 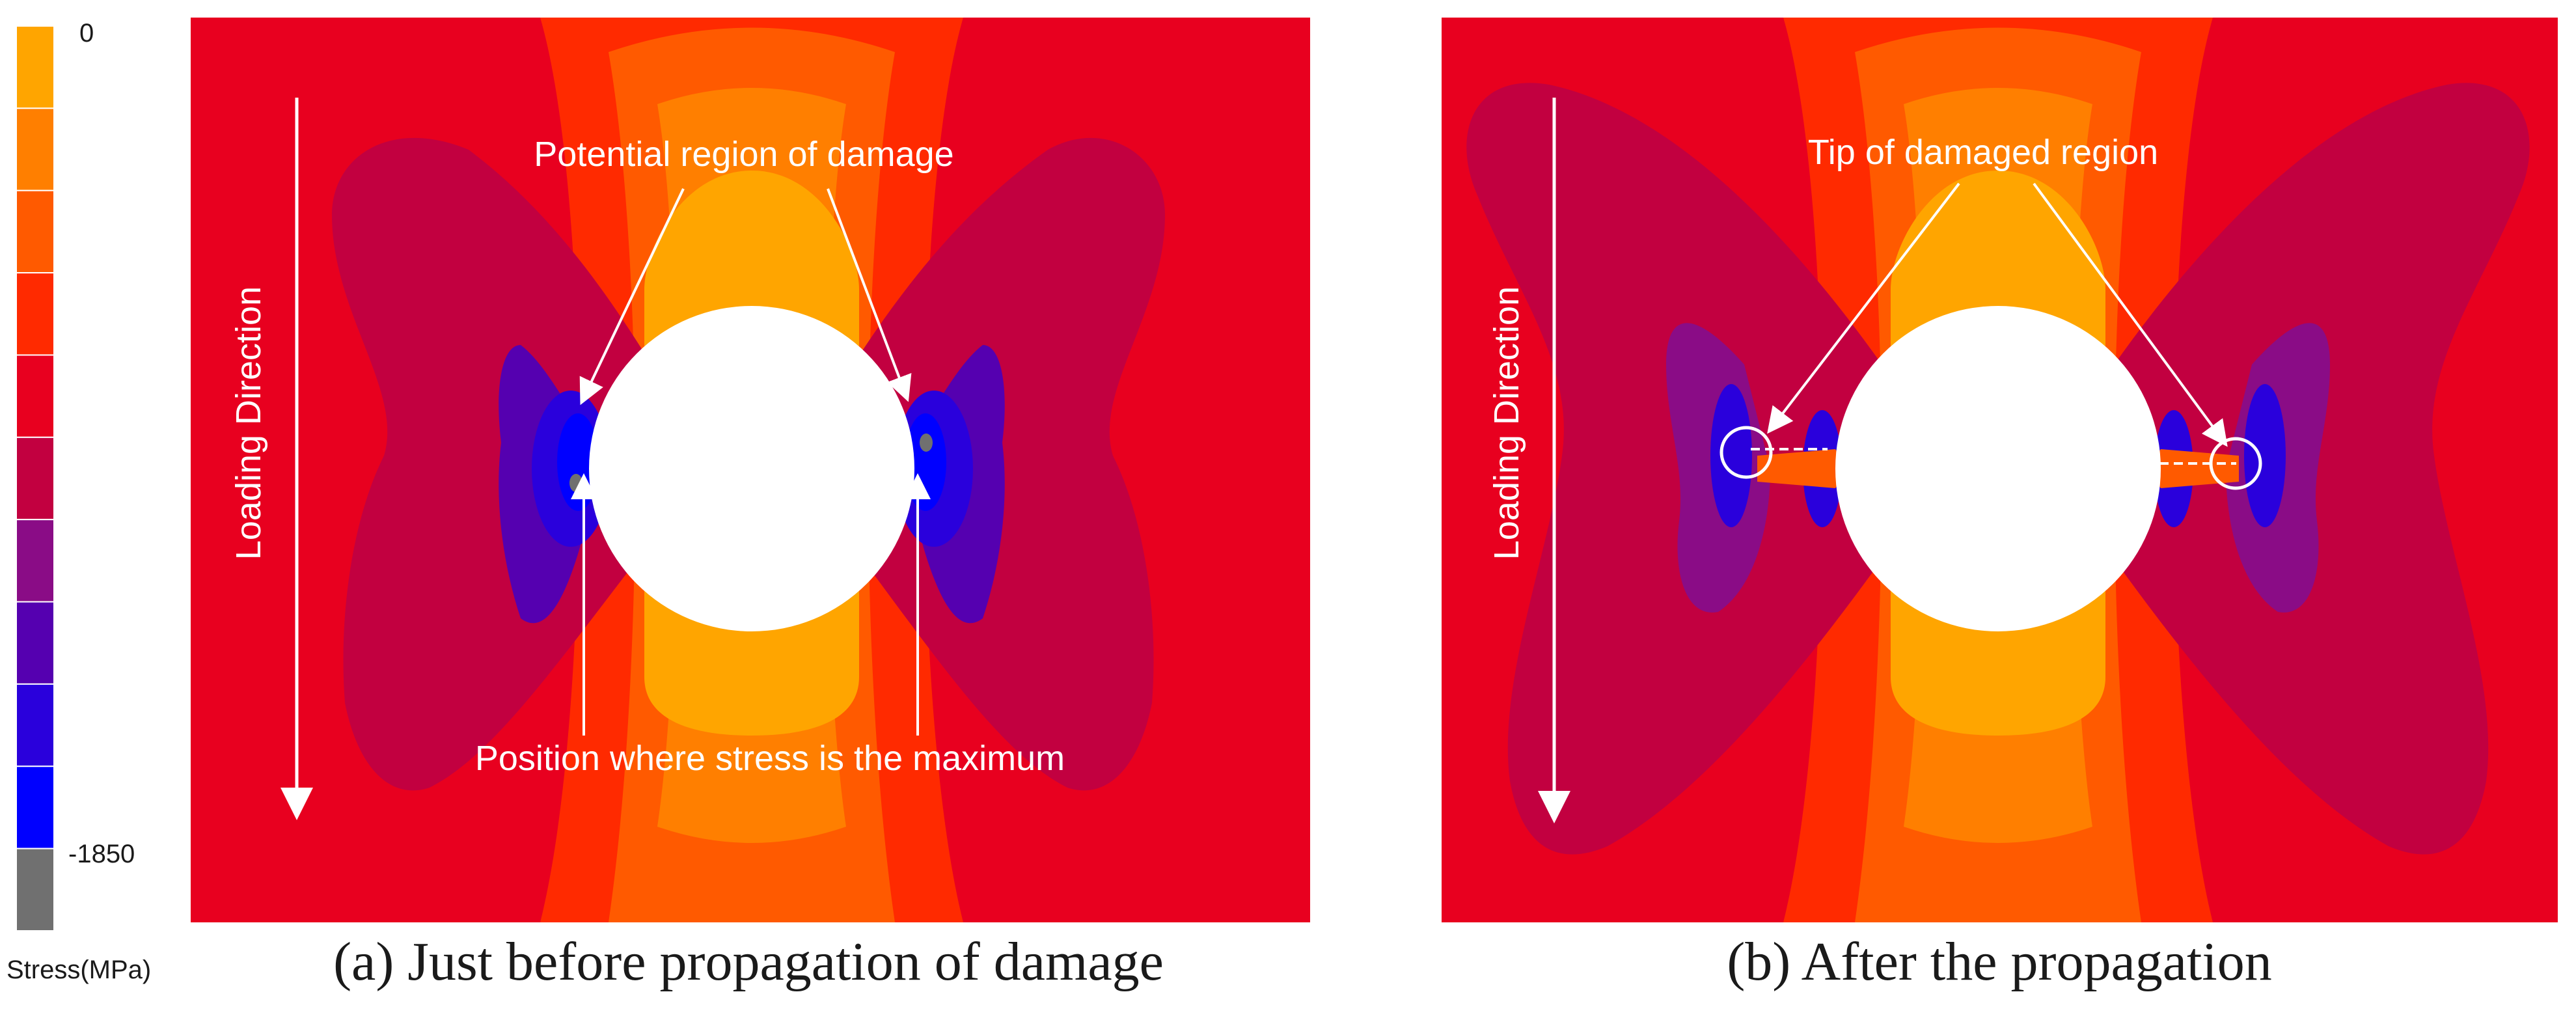 I want to click on panel-a-arrow-left-top, so click(x=632, y=297).